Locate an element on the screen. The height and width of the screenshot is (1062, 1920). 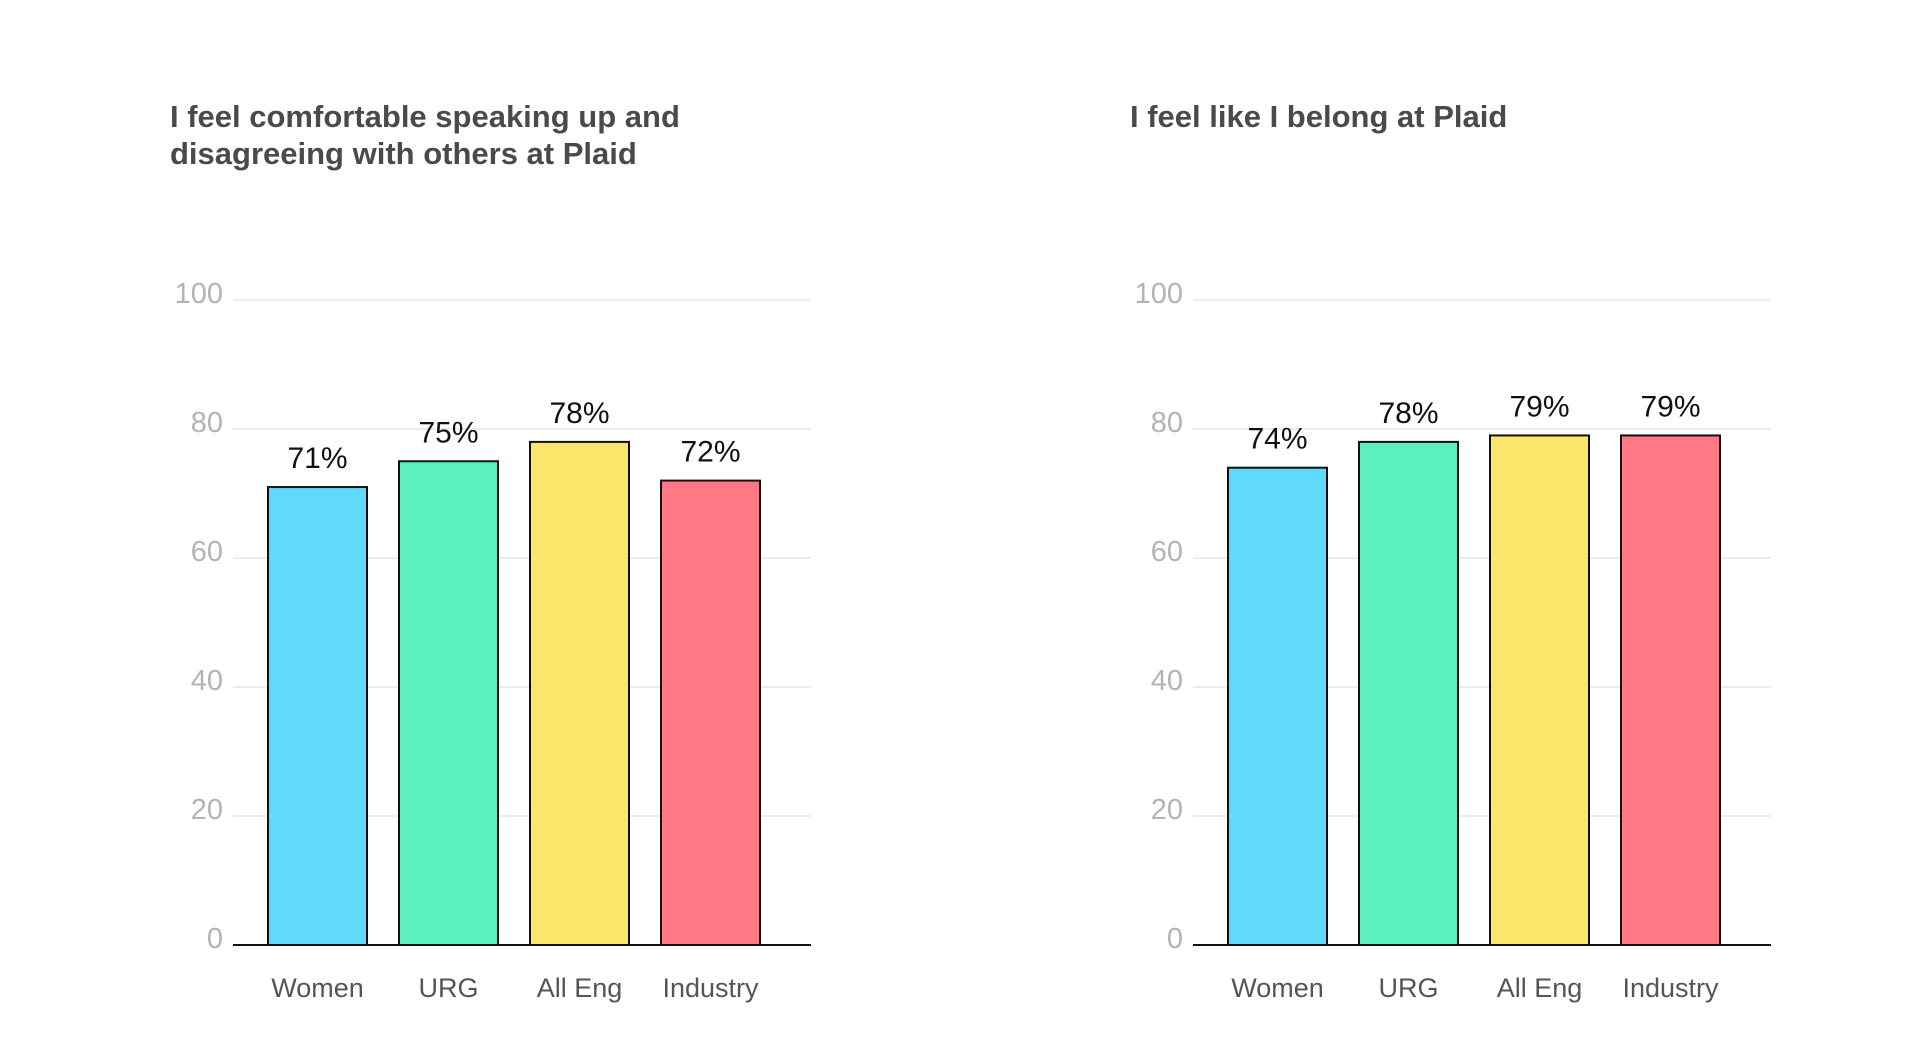
value-label: 71% is located at coordinates (317, 458).